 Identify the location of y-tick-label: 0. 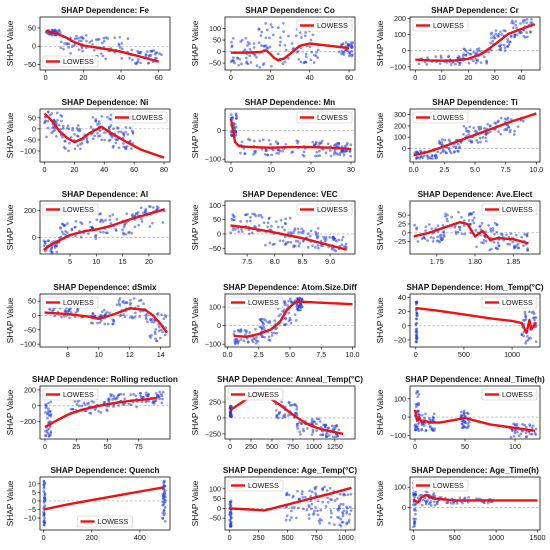
(404, 507).